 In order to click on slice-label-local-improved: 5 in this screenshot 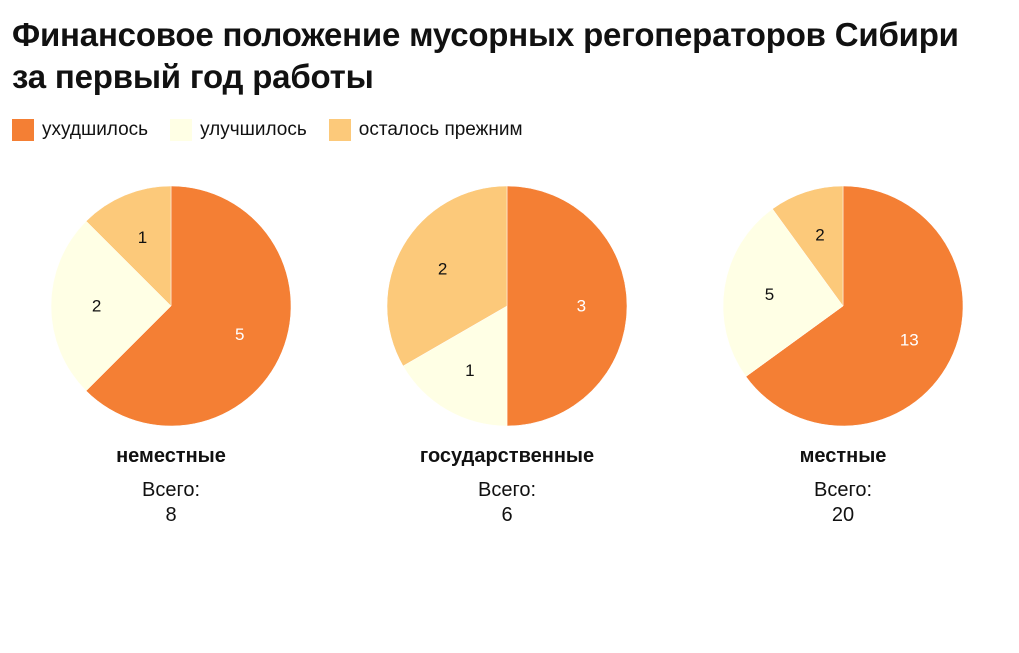, I will do `click(769, 294)`.